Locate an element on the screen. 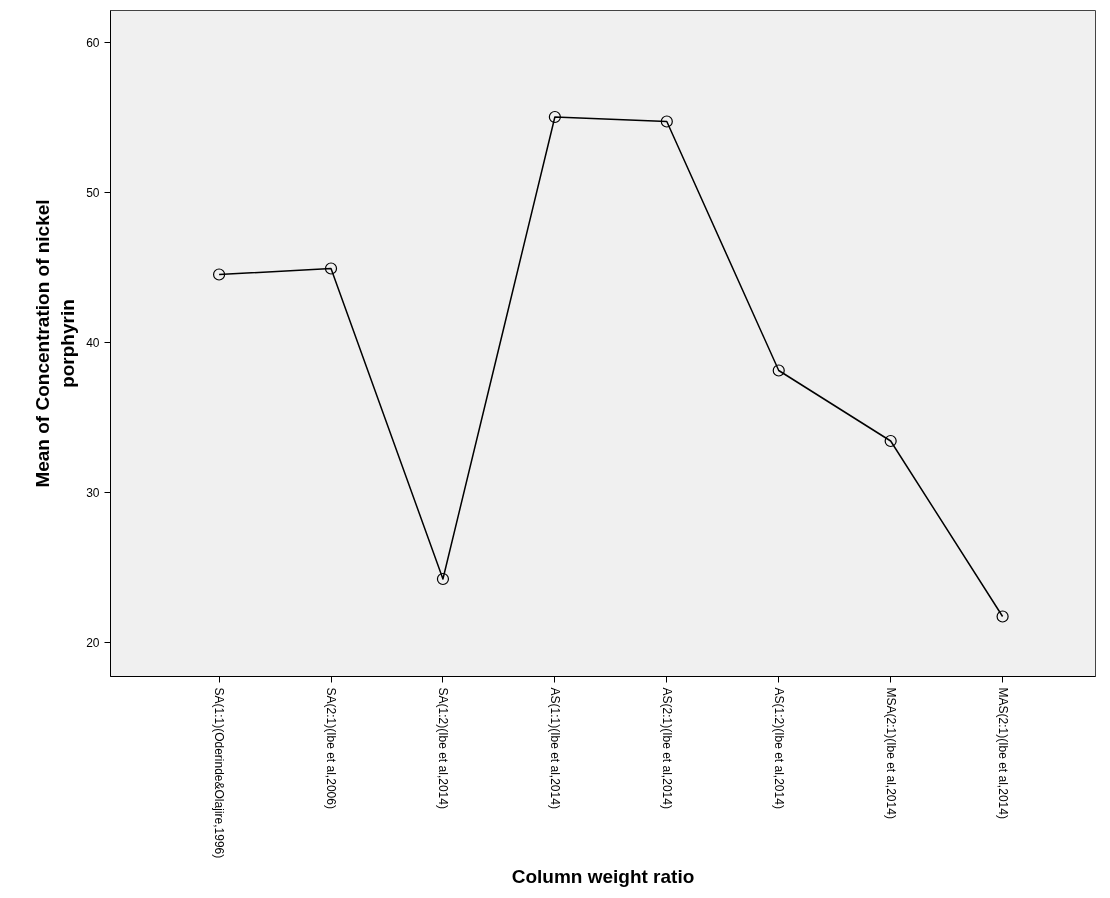  y-tick-label: 50 is located at coordinates (93, 192).